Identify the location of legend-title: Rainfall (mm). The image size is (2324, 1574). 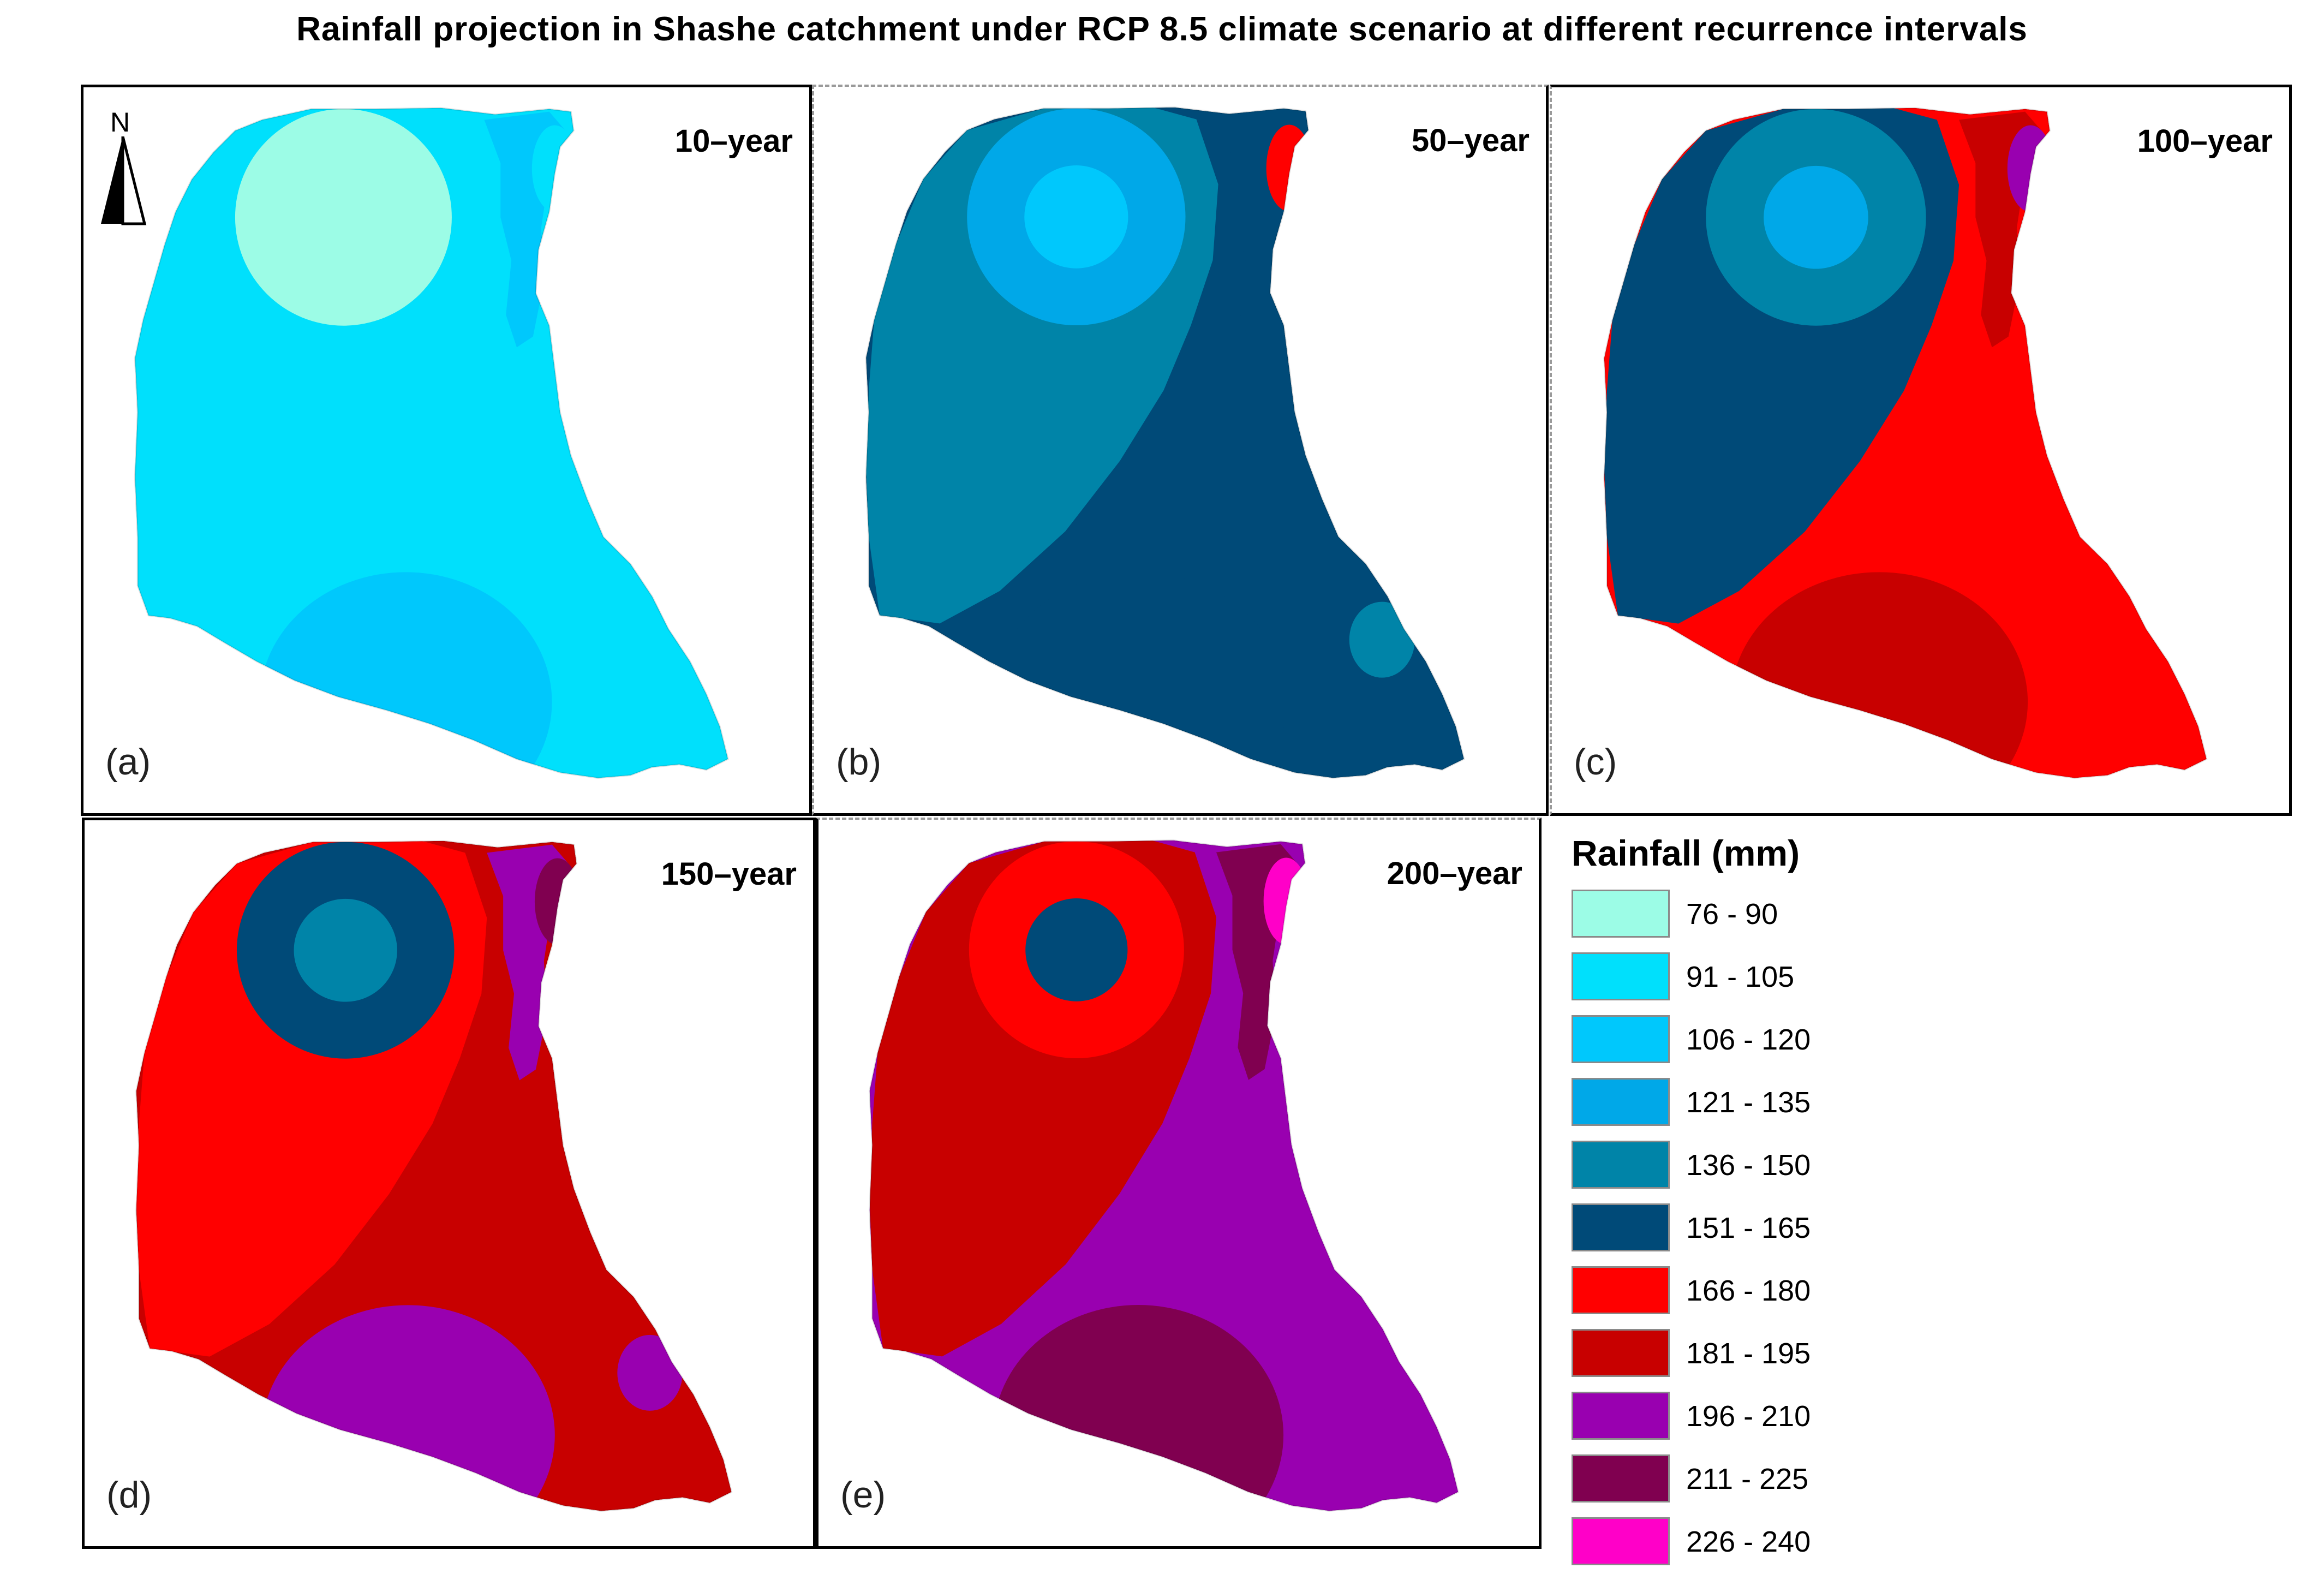
(1686, 853).